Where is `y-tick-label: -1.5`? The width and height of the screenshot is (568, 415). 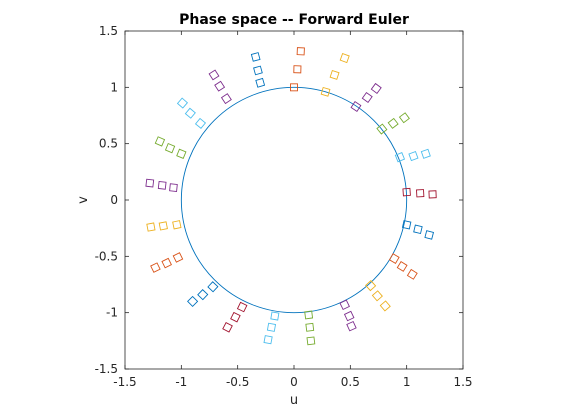
y-tick-label: -1.5 is located at coordinates (106, 369).